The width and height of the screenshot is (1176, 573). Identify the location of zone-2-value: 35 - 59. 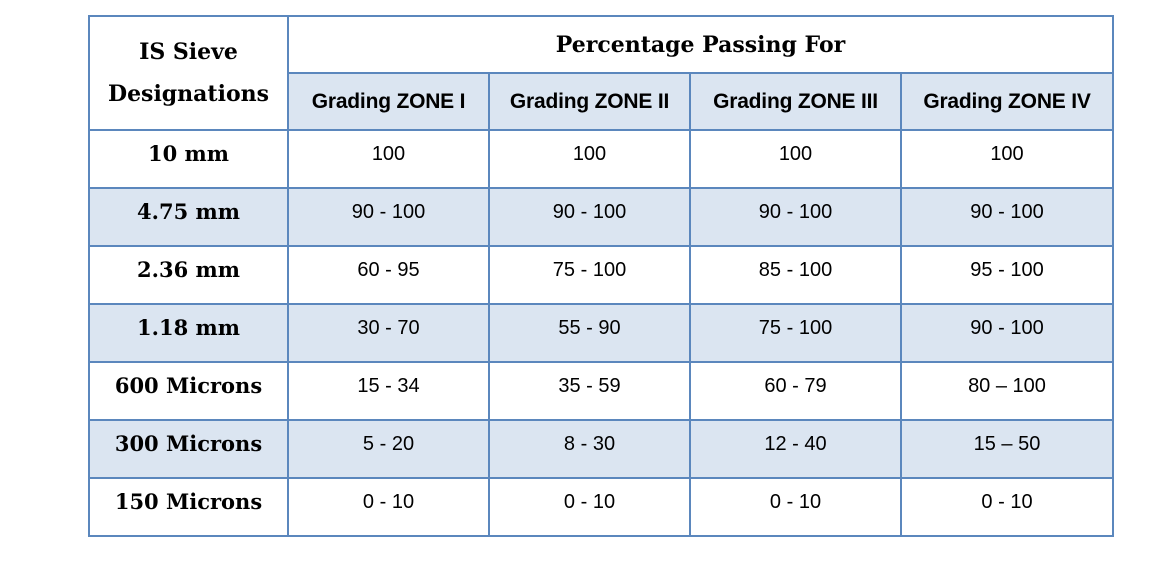
(589, 391).